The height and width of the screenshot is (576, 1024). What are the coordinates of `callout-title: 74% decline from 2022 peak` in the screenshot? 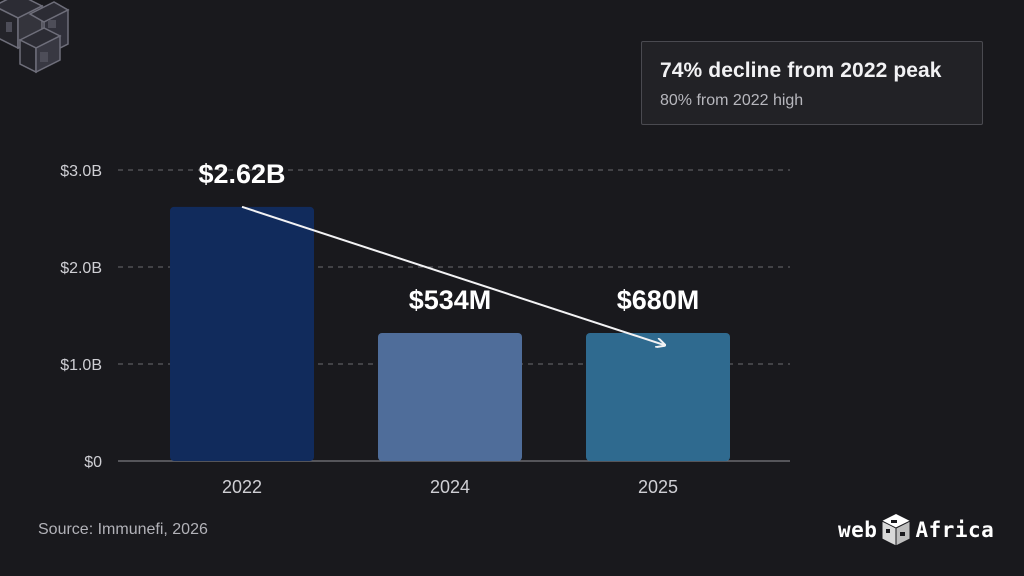 It's located at (801, 70).